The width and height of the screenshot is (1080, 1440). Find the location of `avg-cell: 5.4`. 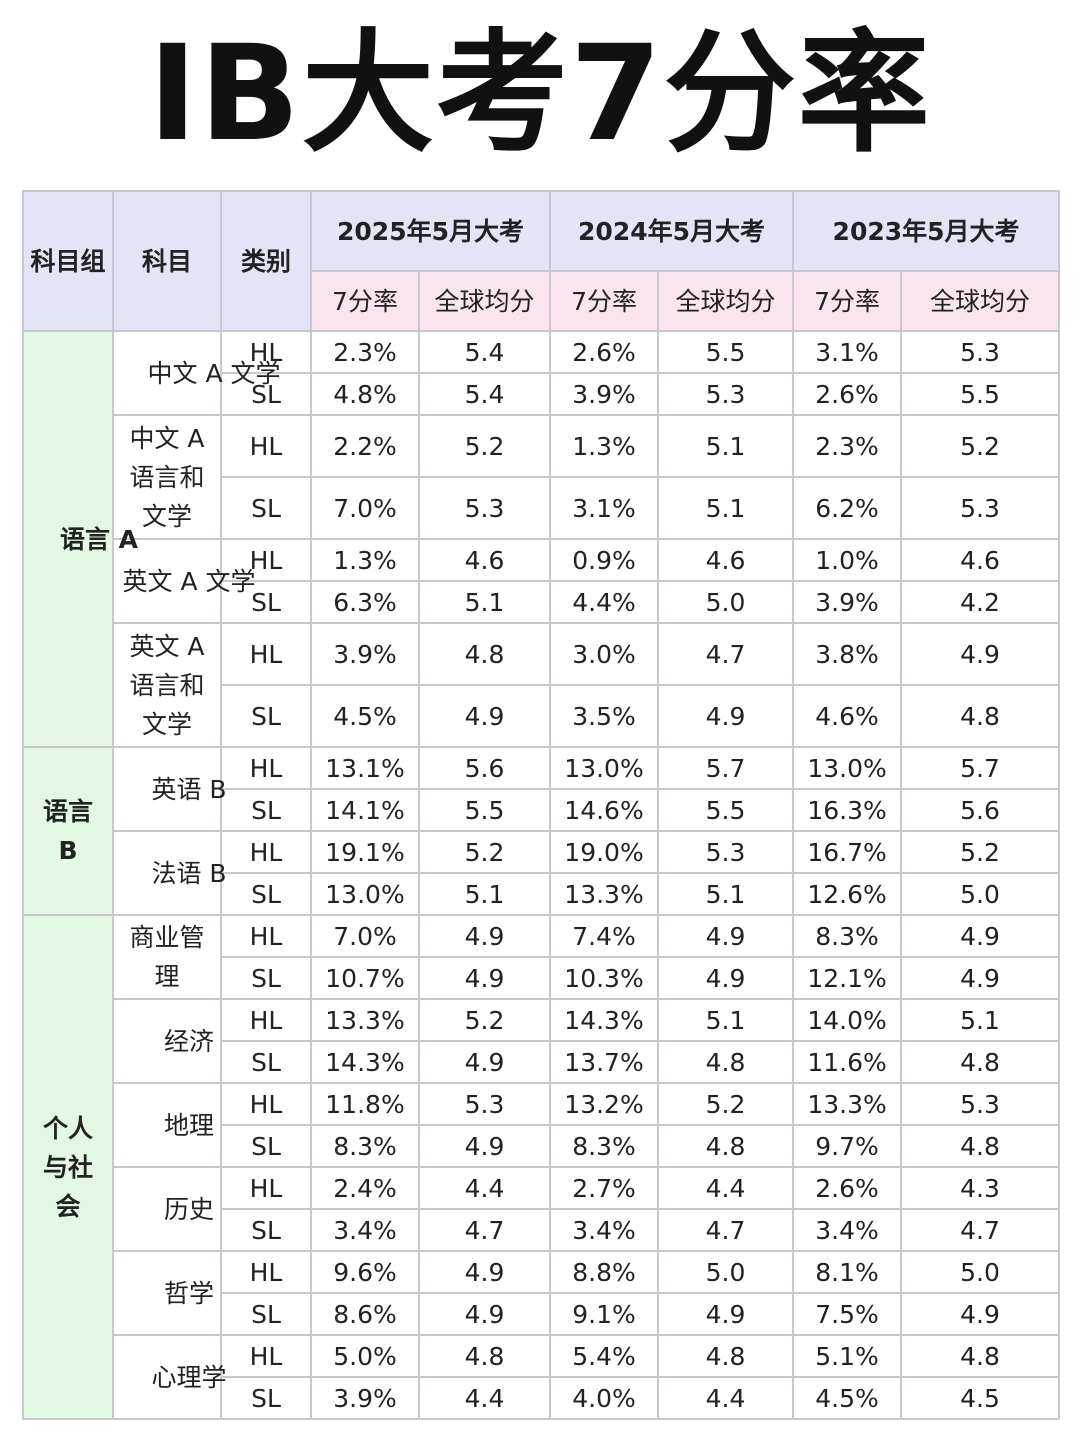

avg-cell: 5.4 is located at coordinates (484, 394).